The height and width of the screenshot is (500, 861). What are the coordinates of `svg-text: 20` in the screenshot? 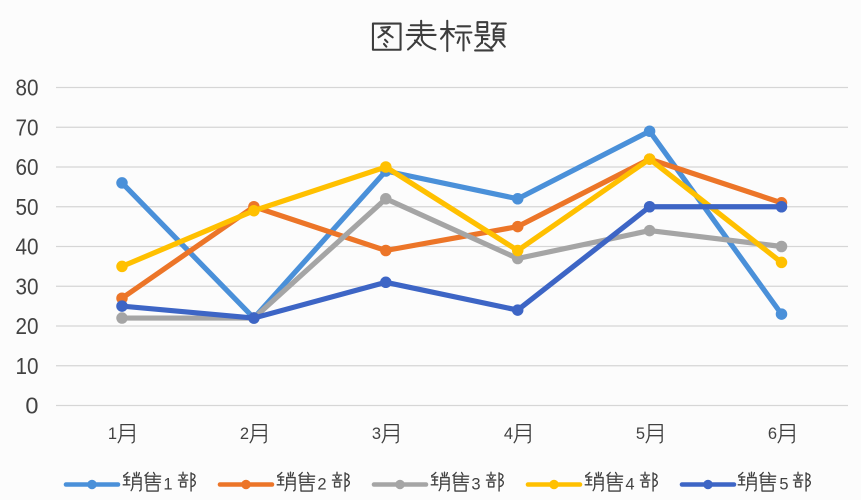 It's located at (27, 326).